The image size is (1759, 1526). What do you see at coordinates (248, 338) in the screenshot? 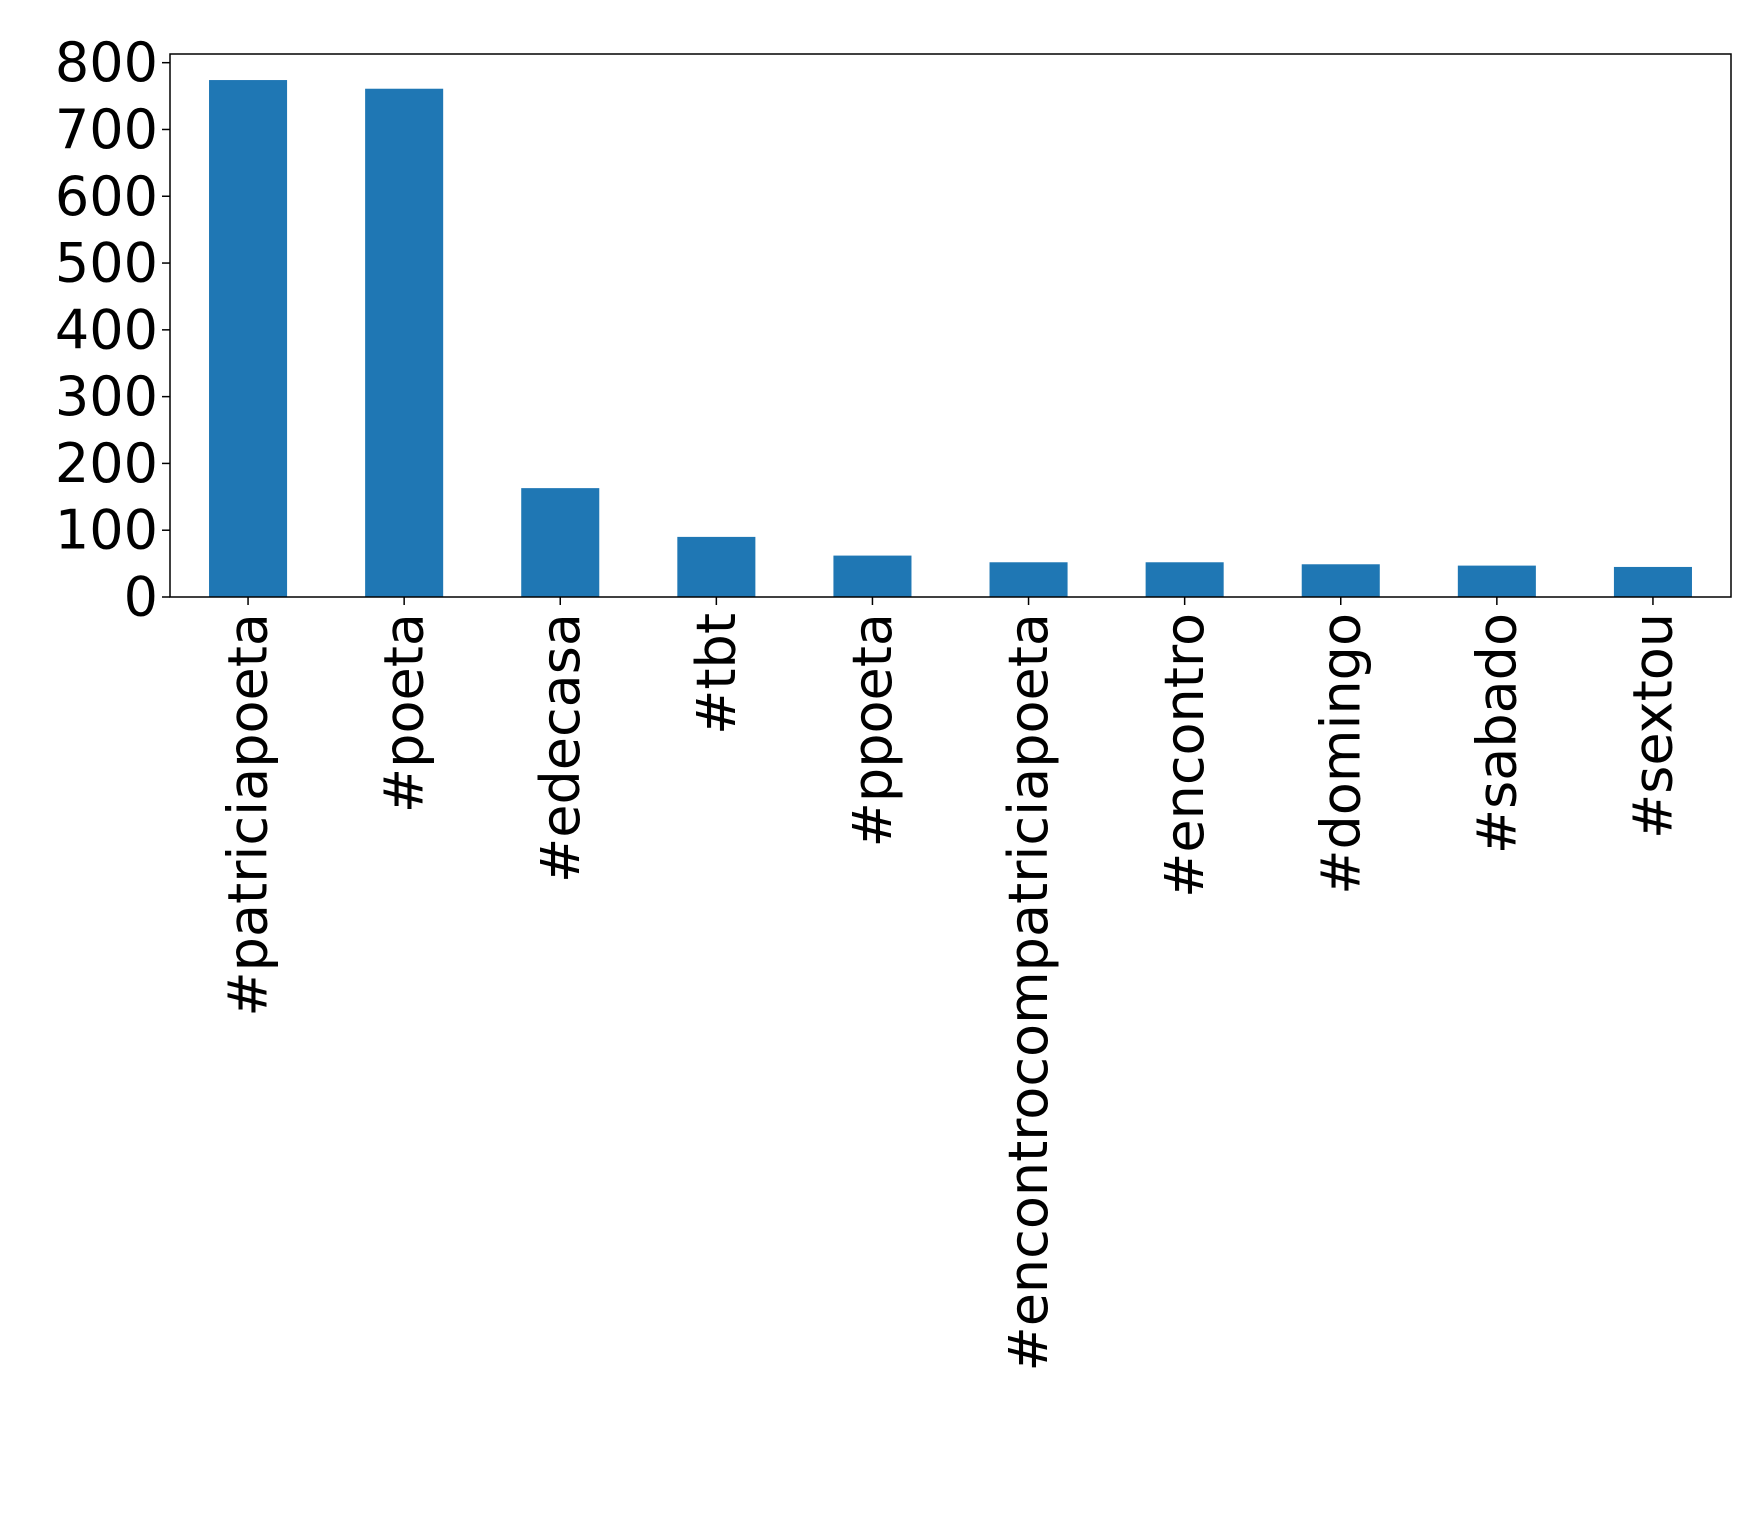
I see `bar-patriciapoeta` at bounding box center [248, 338].